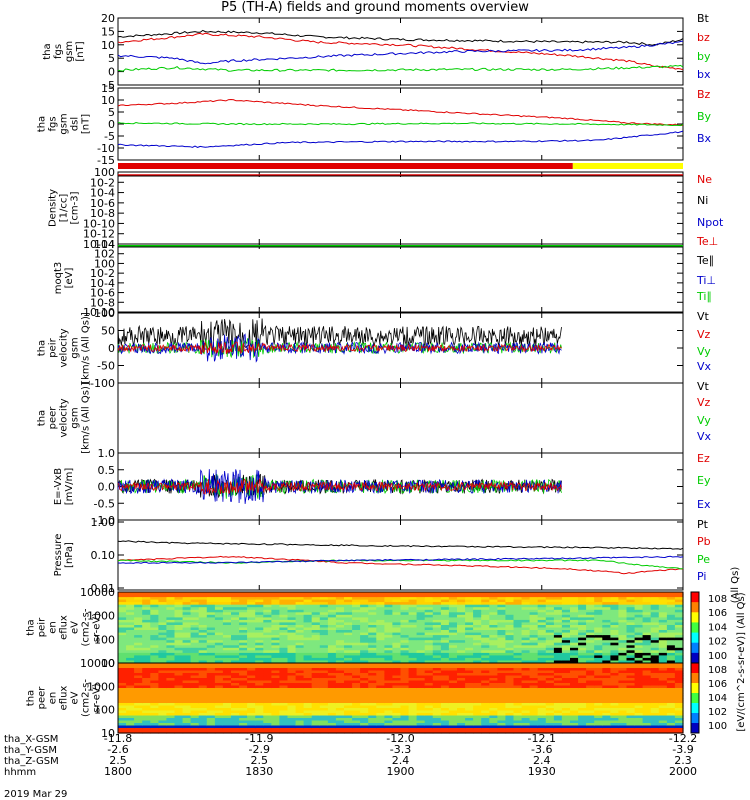 The width and height of the screenshot is (750, 800). What do you see at coordinates (710, 222) in the screenshot?
I see `legend-Npot: Npot` at bounding box center [710, 222].